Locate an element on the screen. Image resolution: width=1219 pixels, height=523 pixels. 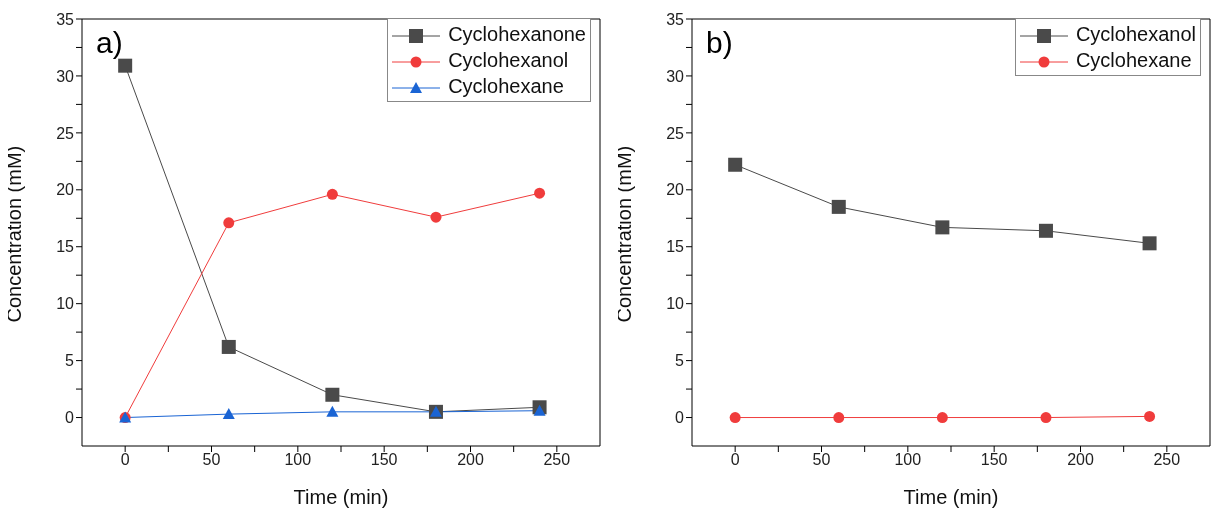
annotation: a) is located at coordinates (109, 43).